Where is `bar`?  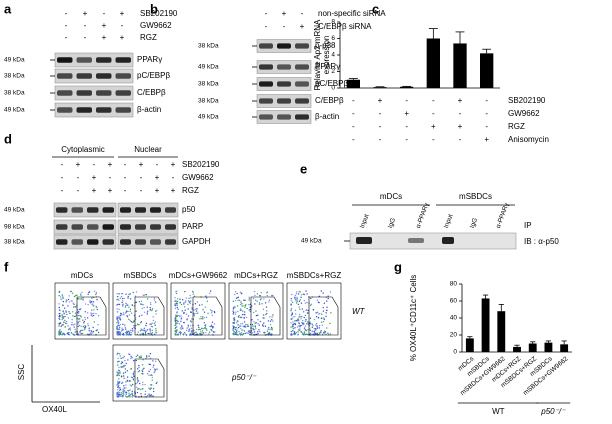
bar is located at coordinates (564, 348).